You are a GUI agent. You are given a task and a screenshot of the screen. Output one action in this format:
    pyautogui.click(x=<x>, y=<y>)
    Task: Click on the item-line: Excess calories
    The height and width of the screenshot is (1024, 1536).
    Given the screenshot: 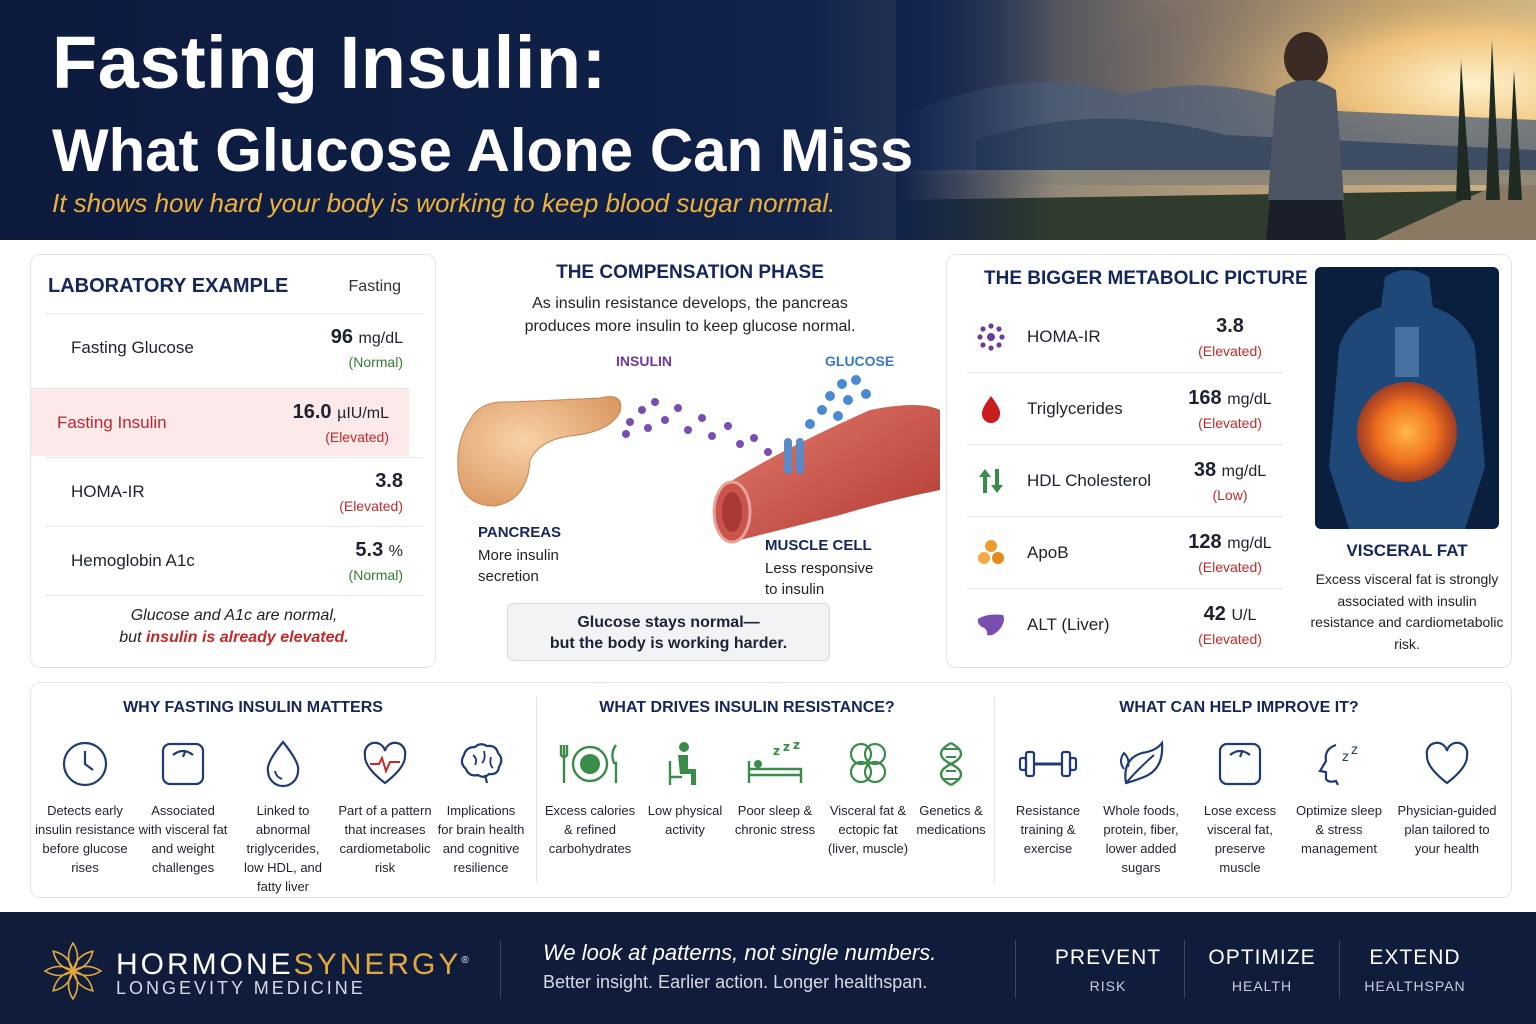 What is the action you would take?
    pyautogui.click(x=590, y=810)
    